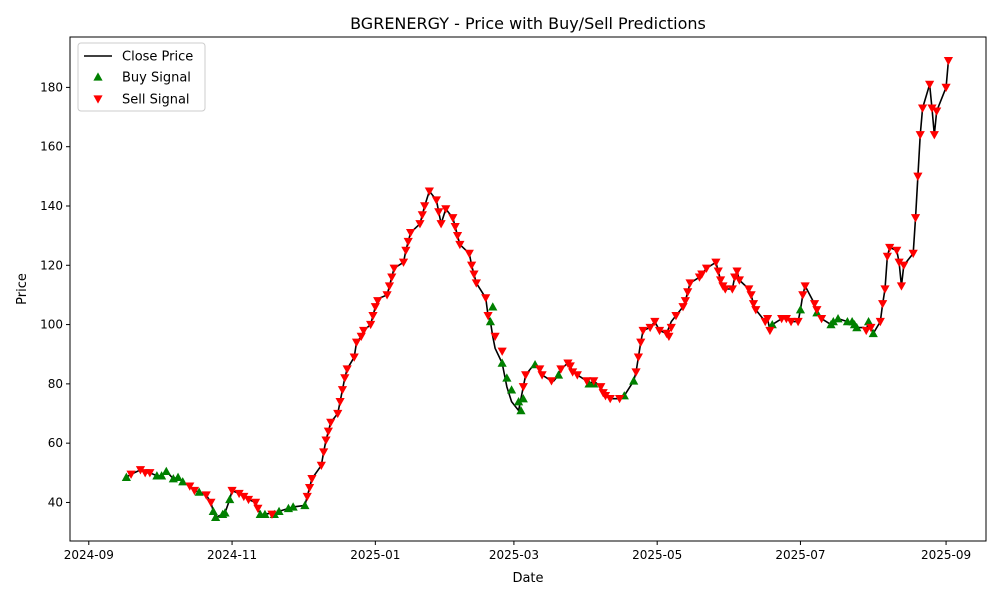 The width and height of the screenshot is (1000, 600). What do you see at coordinates (55, 384) in the screenshot?
I see `y-tick-label: 80` at bounding box center [55, 384].